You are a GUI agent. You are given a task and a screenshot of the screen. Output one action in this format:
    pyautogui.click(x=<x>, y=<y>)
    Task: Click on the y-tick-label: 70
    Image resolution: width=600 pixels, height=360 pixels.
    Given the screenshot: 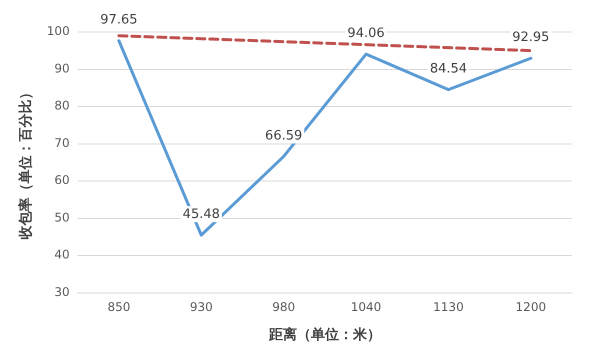 What is the action you would take?
    pyautogui.click(x=62, y=143)
    